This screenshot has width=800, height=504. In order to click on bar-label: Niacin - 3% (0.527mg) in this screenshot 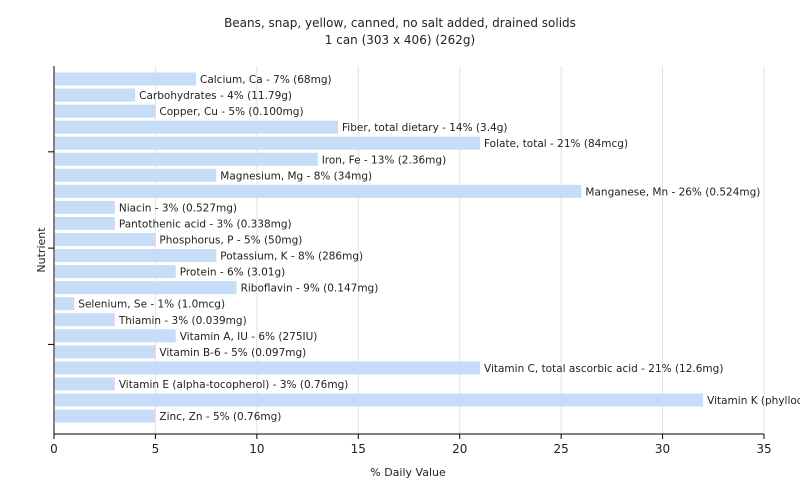, I will do `click(178, 208)`.